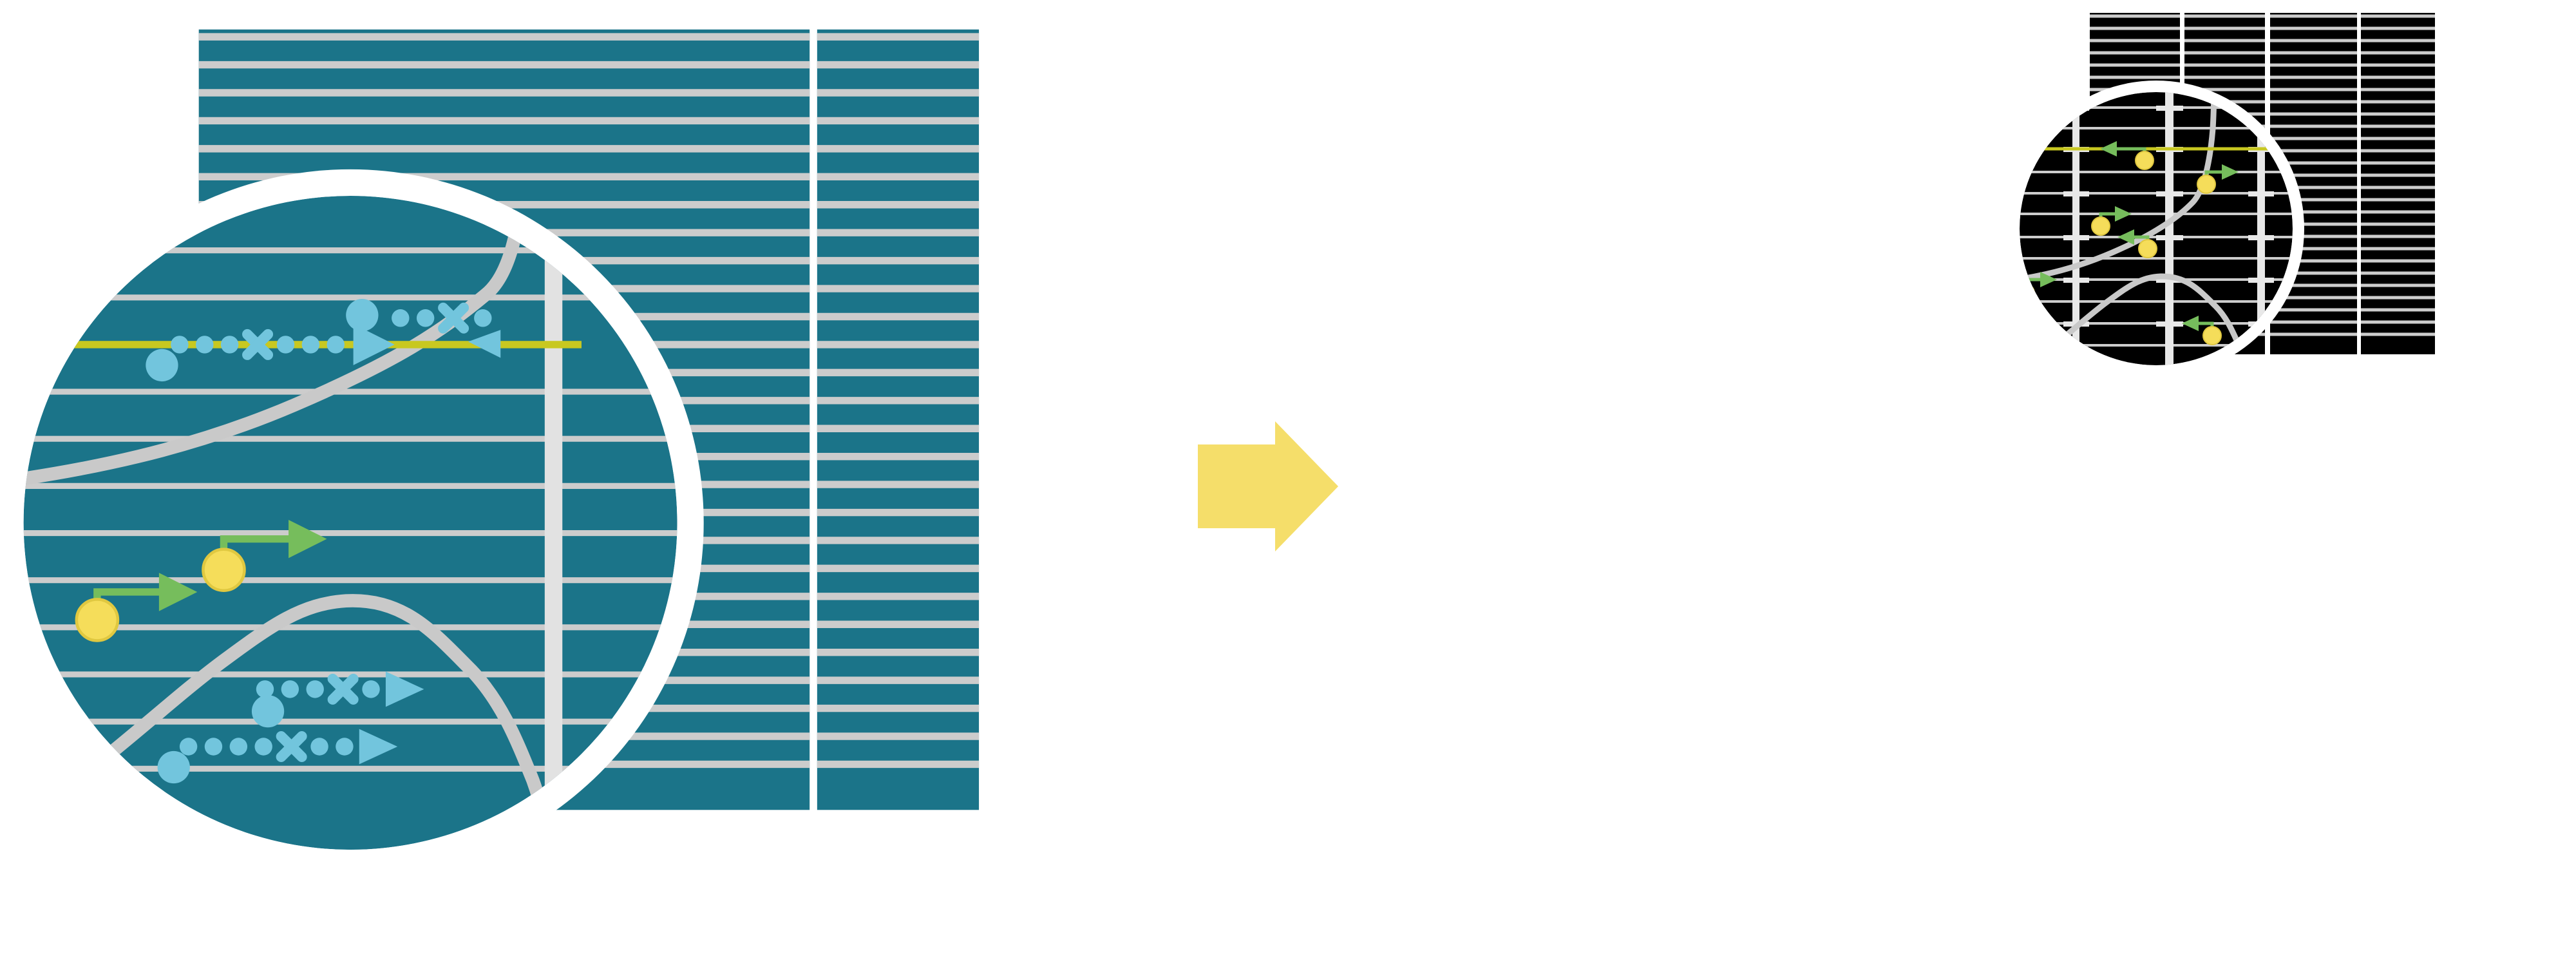 The height and width of the screenshot is (974, 2576). I want to click on magnified-vertical-seams, so click(2168, 228).